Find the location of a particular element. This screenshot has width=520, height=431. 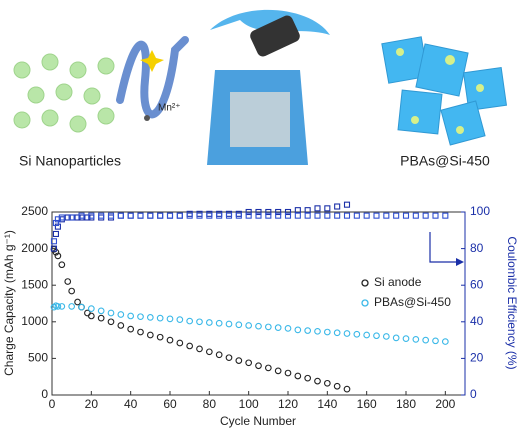

legend-label: Si anode is located at coordinates (398, 282).